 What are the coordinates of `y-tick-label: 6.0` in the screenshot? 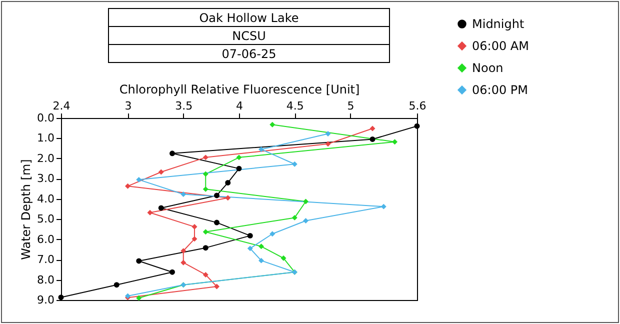 It's located at (45, 239).